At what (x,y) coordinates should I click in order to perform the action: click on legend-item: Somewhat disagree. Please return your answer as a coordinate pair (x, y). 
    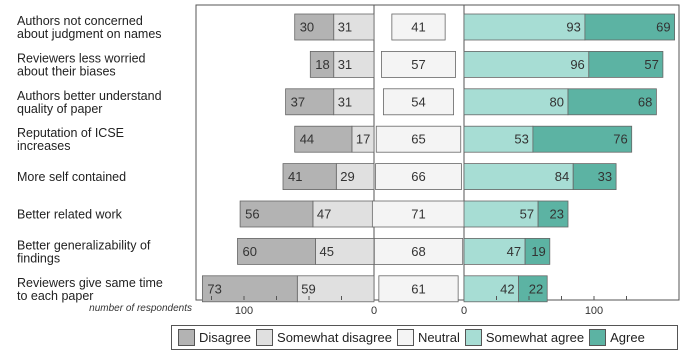
    Looking at the image, I should click on (324, 337).